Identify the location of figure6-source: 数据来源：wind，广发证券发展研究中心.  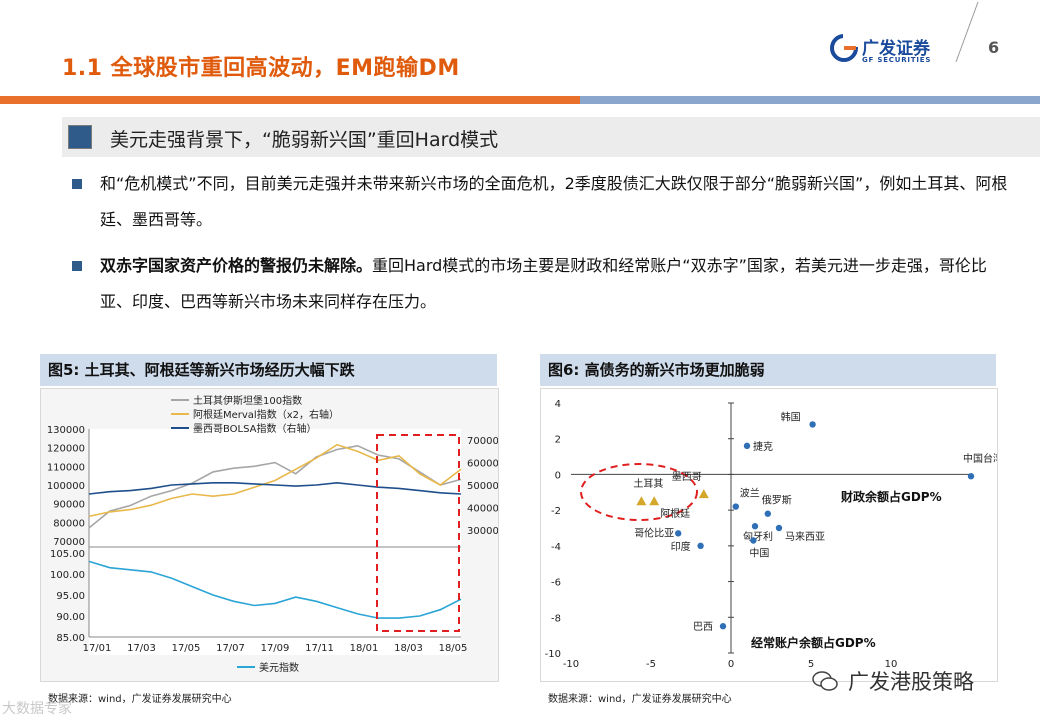
(640, 699).